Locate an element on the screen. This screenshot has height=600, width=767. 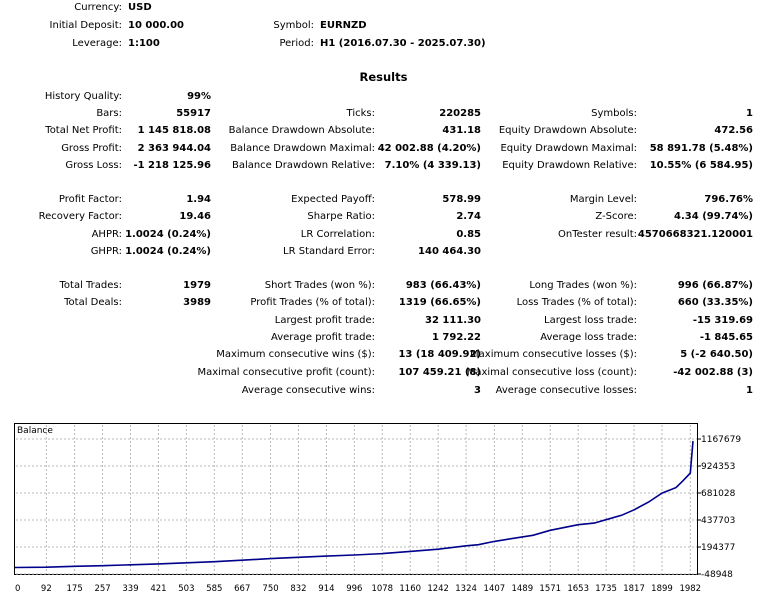
ghpr-value: 1.0024 (0.24%) is located at coordinates (168, 251).